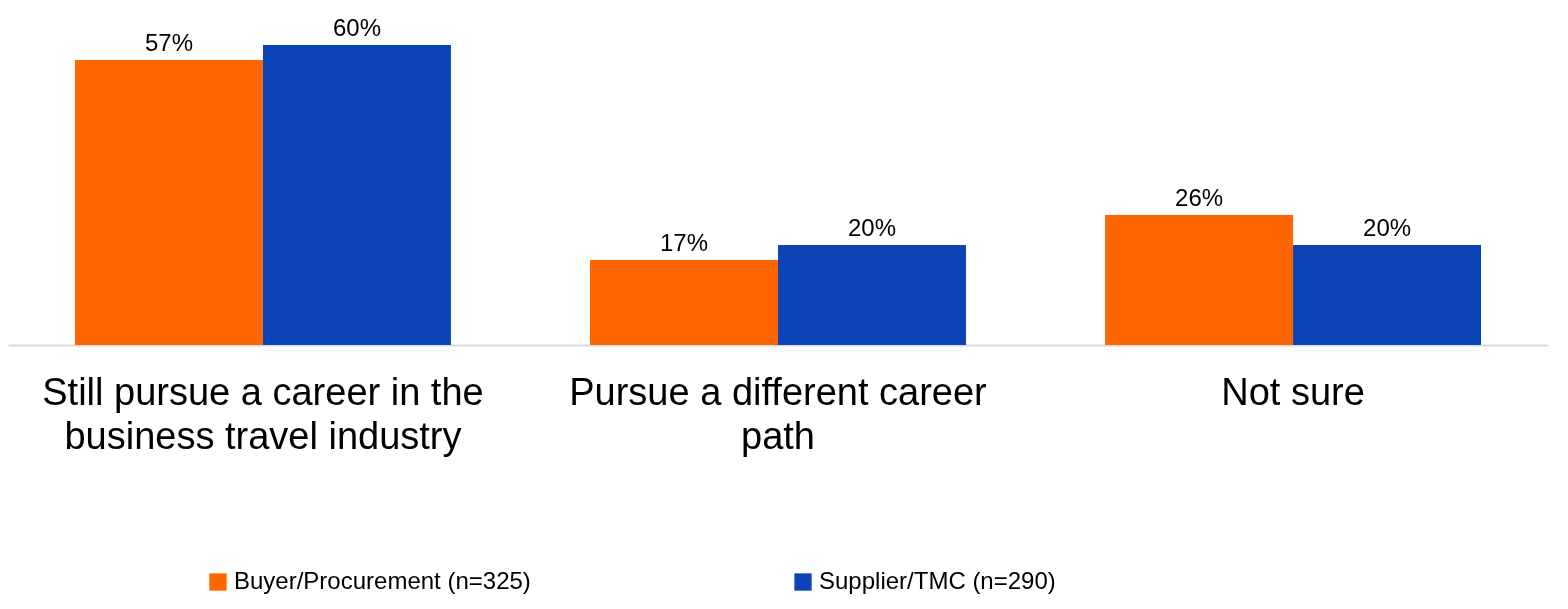  What do you see at coordinates (382, 580) in the screenshot?
I see `legend-label: Buyer/Procurement (n=325)` at bounding box center [382, 580].